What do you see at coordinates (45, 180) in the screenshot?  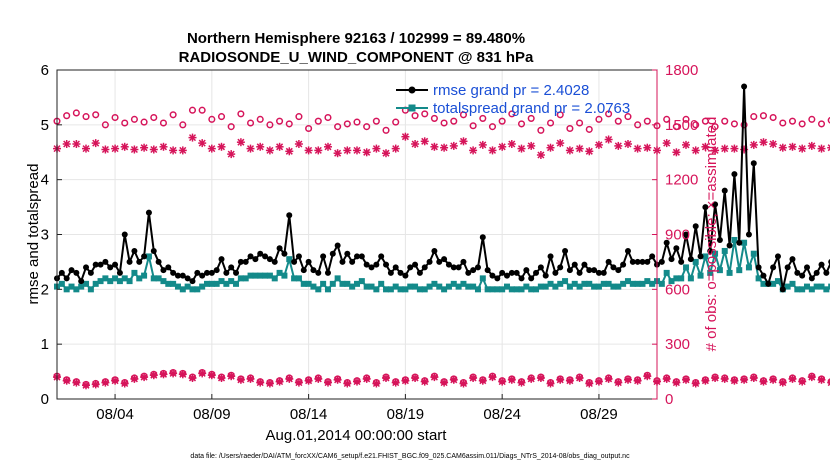 I see `left-tick-label: 4` at bounding box center [45, 180].